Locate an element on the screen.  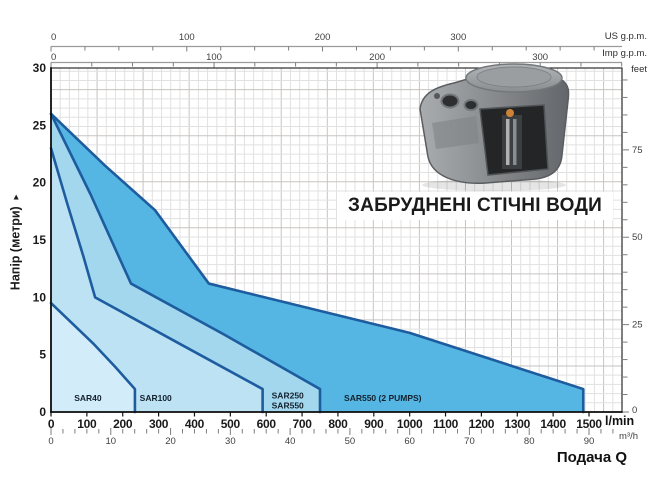
svg-text: 15 is located at coordinates (40, 240).